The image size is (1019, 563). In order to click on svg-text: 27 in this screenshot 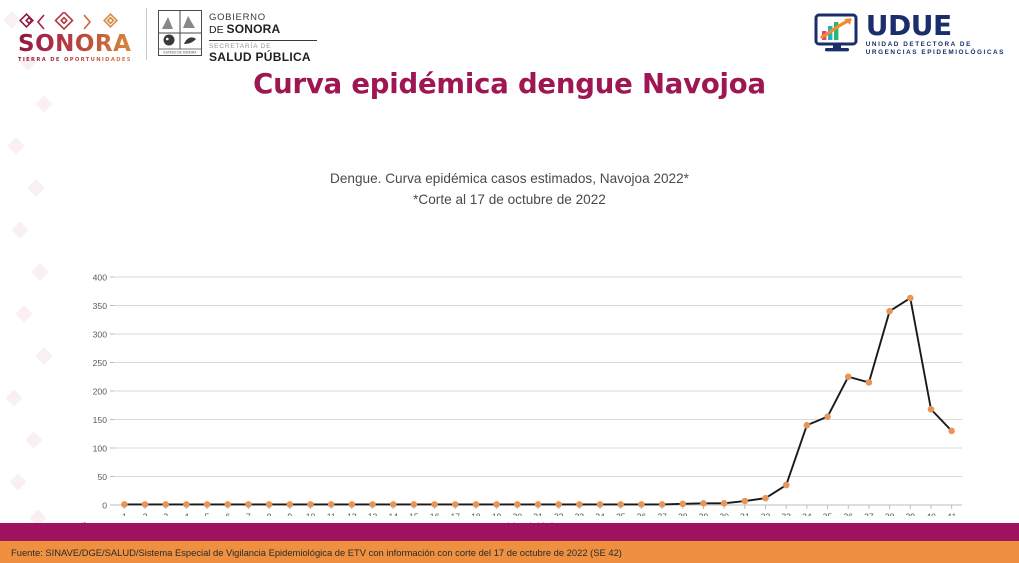, I will do `click(662, 514)`.